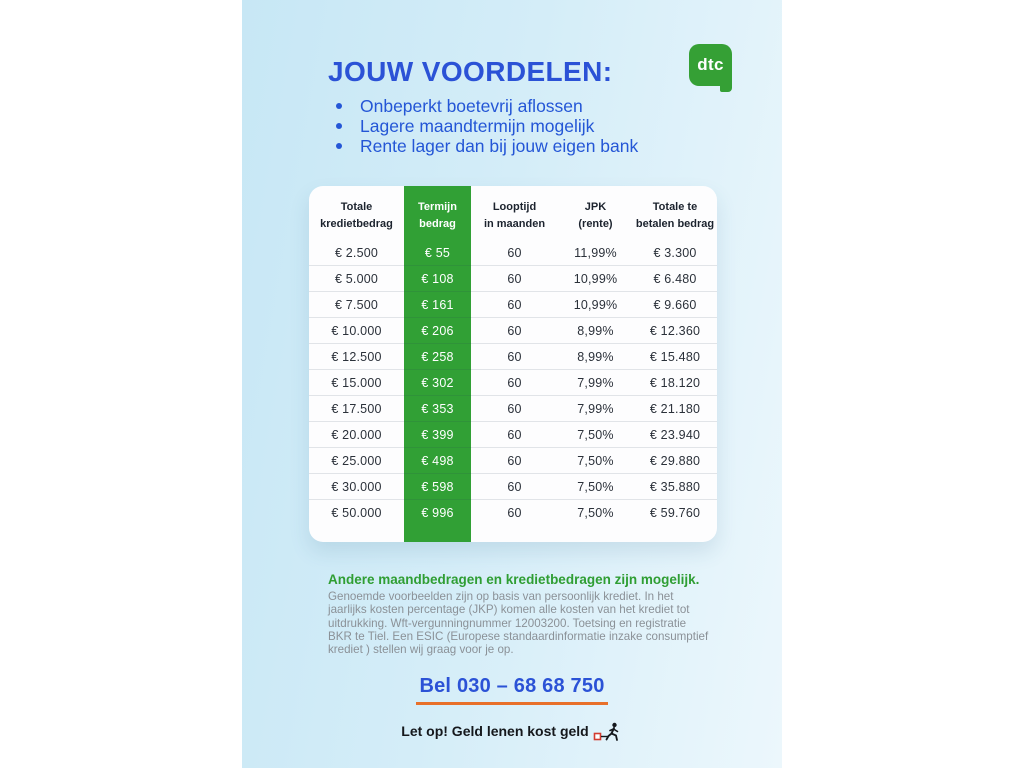  I want to click on page-title: JOUW VOORDELEN:, so click(470, 71).